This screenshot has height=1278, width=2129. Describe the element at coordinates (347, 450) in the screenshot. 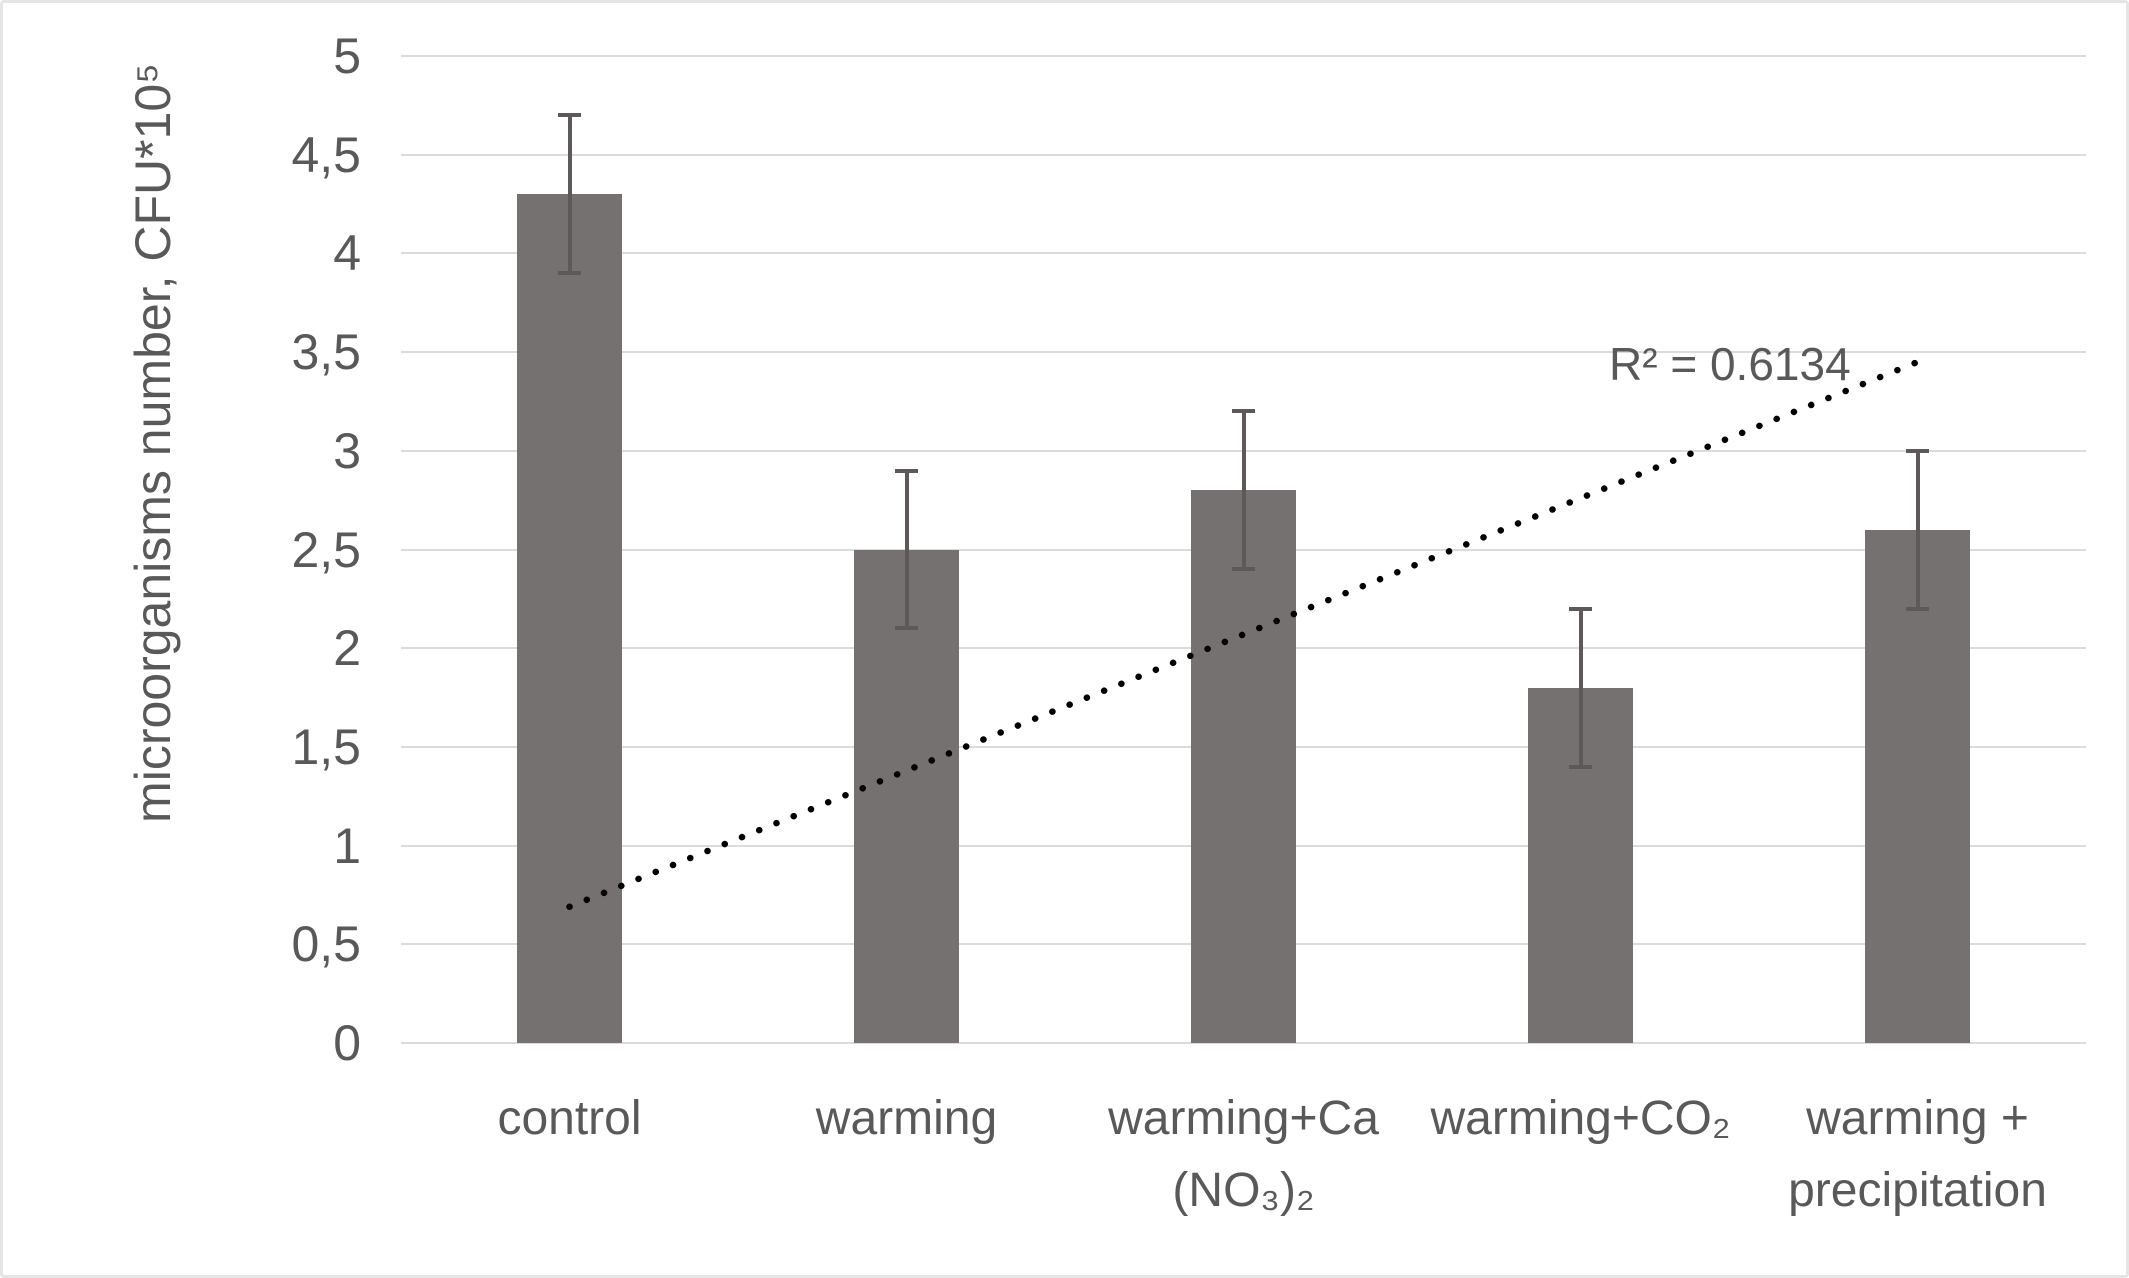

I see `y-tick-label: 3` at that location.